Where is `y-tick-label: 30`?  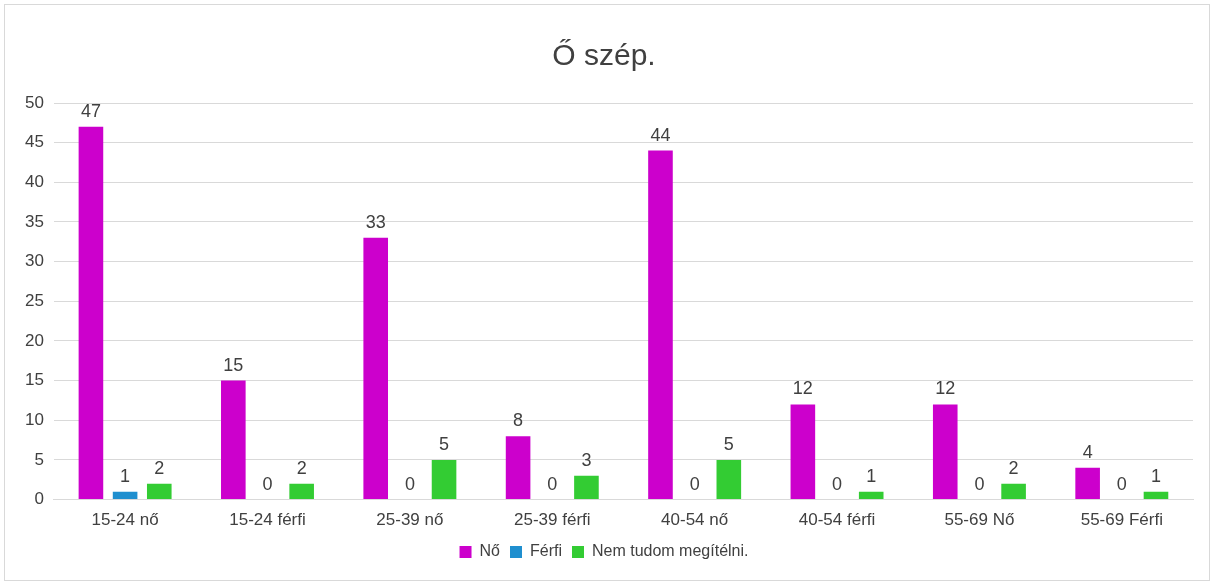 y-tick-label: 30 is located at coordinates (34, 261).